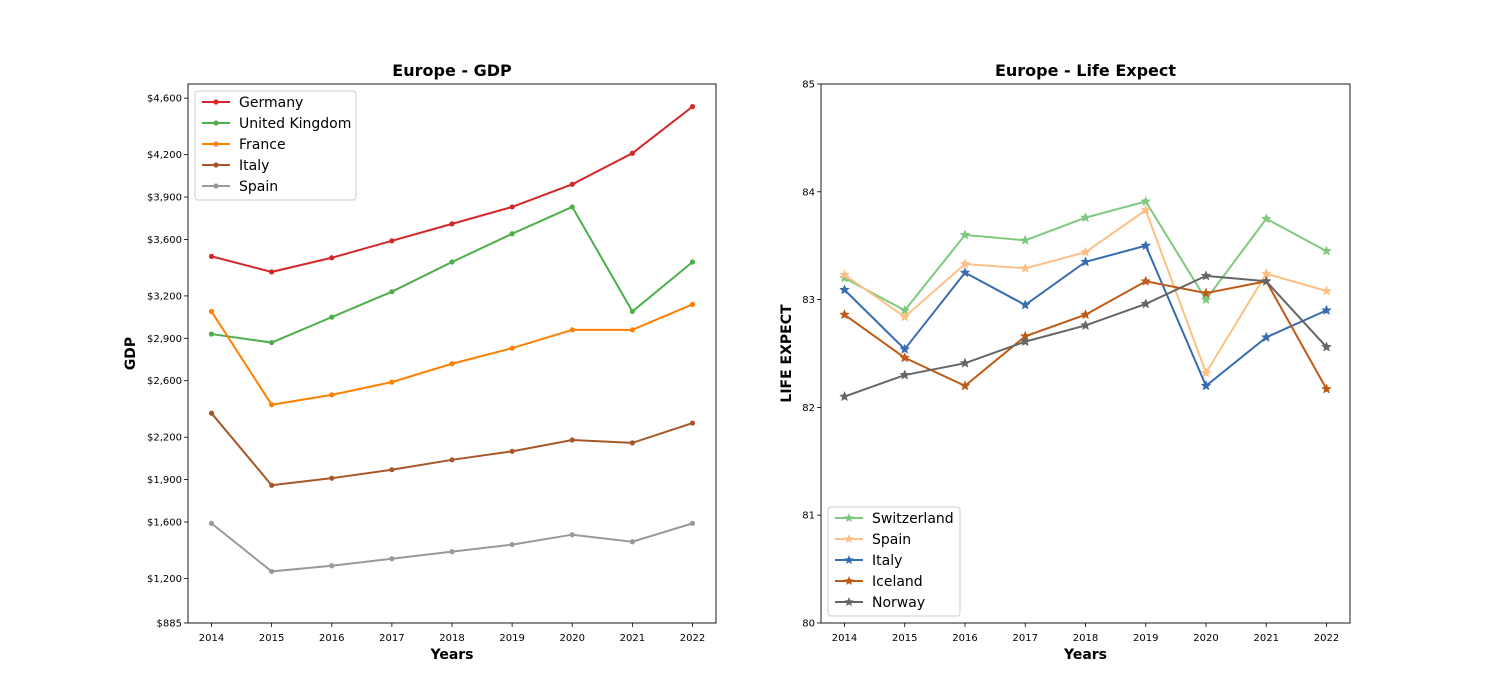 Image resolution: width=1500 pixels, height=700 pixels. I want to click on series-germany, so click(452, 189).